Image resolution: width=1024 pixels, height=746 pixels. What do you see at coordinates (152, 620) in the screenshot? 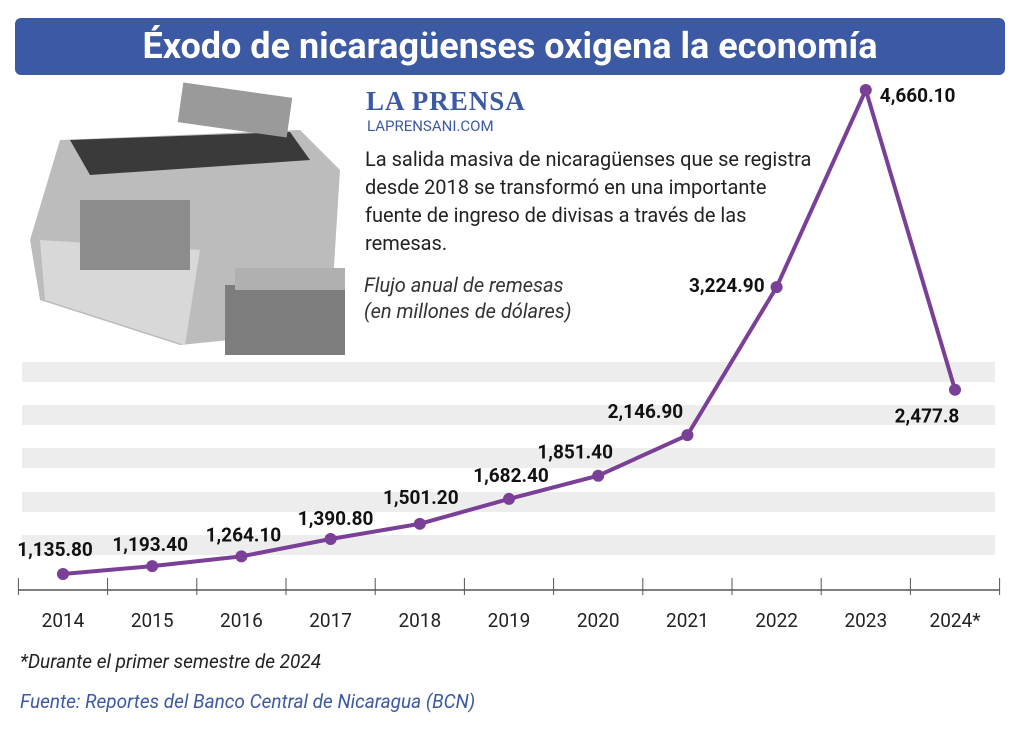
I see `x-tick-label: 2015` at bounding box center [152, 620].